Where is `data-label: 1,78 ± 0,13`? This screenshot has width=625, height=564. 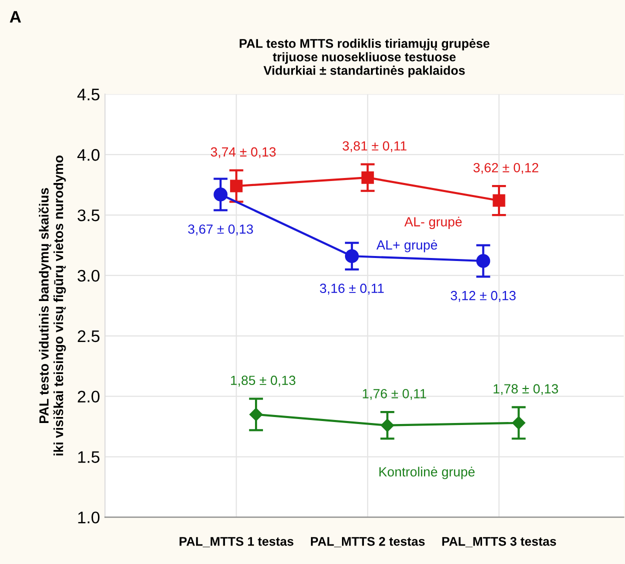
data-label: 1,78 ± 0,13 is located at coordinates (526, 390).